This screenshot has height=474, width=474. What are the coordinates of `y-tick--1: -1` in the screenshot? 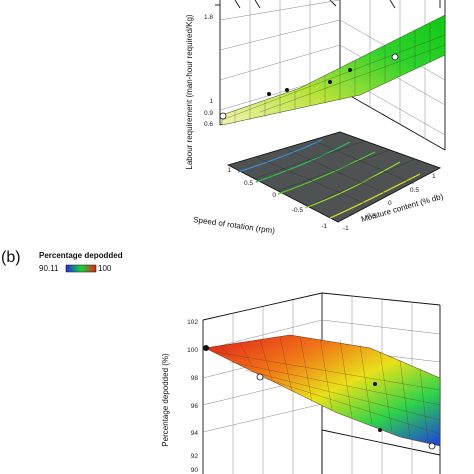 It's located at (346, 228).